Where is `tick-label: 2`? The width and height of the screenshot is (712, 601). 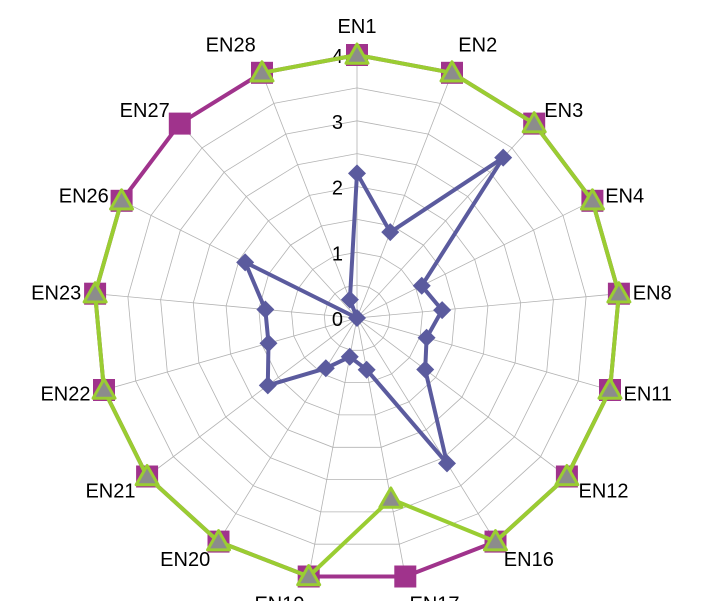 tick-label: 2 is located at coordinates (337, 189).